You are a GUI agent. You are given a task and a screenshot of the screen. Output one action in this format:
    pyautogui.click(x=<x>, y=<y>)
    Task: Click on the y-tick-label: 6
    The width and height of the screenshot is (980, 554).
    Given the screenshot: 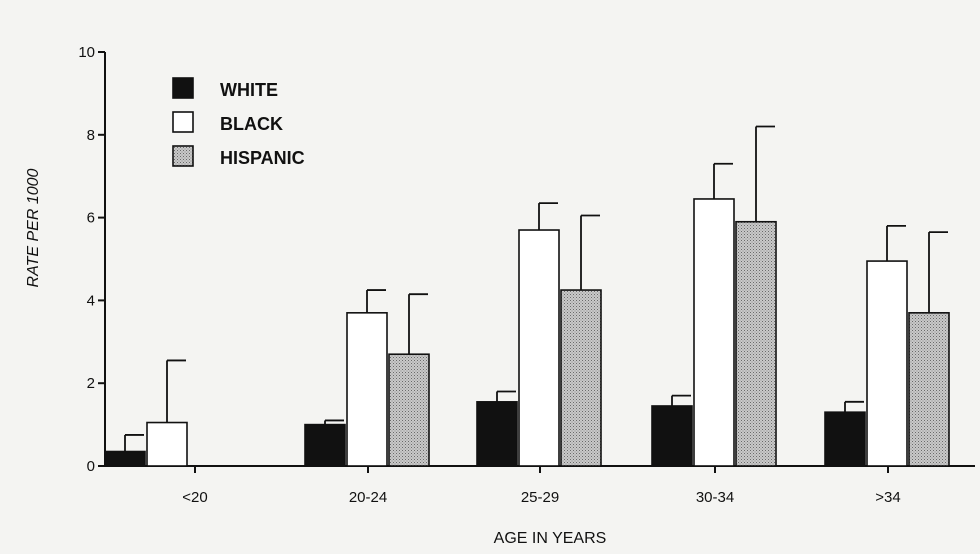 What is the action you would take?
    pyautogui.click(x=91, y=218)
    